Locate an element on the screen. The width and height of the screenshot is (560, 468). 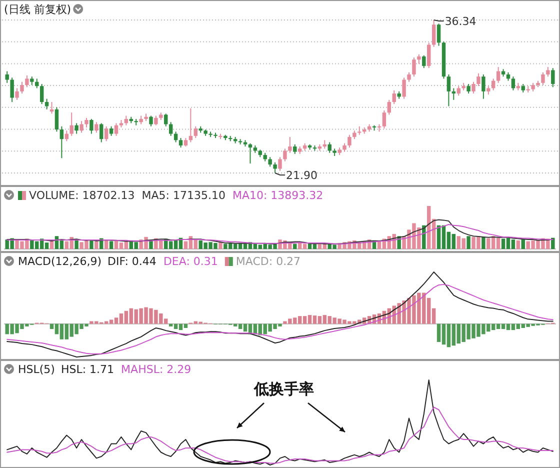
text: DEA: 0.31 is located at coordinates (190, 261).